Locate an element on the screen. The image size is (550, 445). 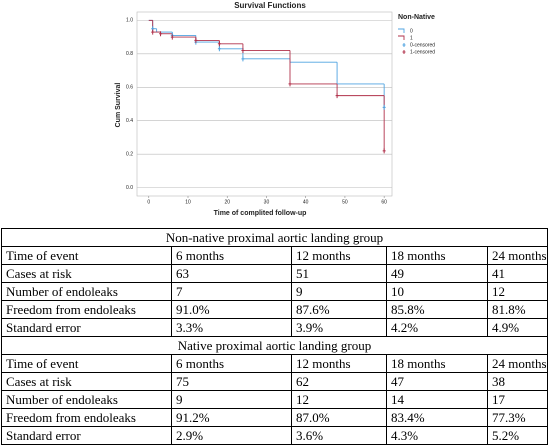
table-cell: 87.6% is located at coordinates (339, 309).